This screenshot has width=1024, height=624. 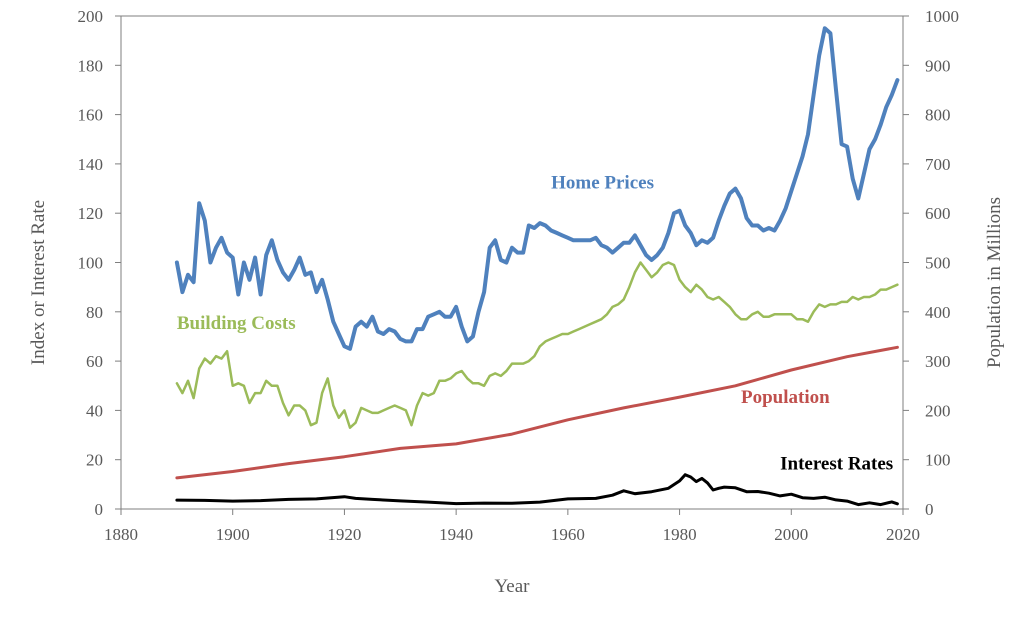 I want to click on y-axis-title-right: Population in Millions, so click(x=994, y=282).